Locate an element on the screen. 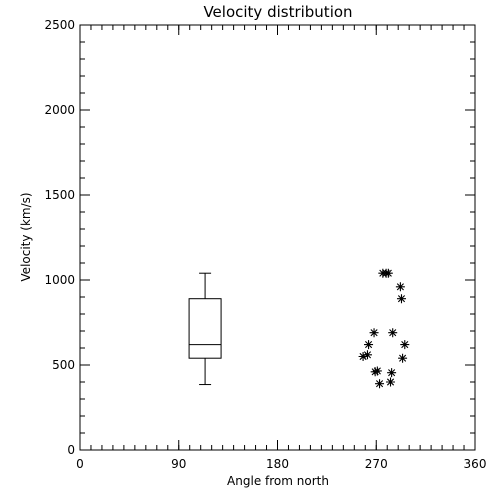 The height and width of the screenshot is (500, 500). boxplot is located at coordinates (205, 329).